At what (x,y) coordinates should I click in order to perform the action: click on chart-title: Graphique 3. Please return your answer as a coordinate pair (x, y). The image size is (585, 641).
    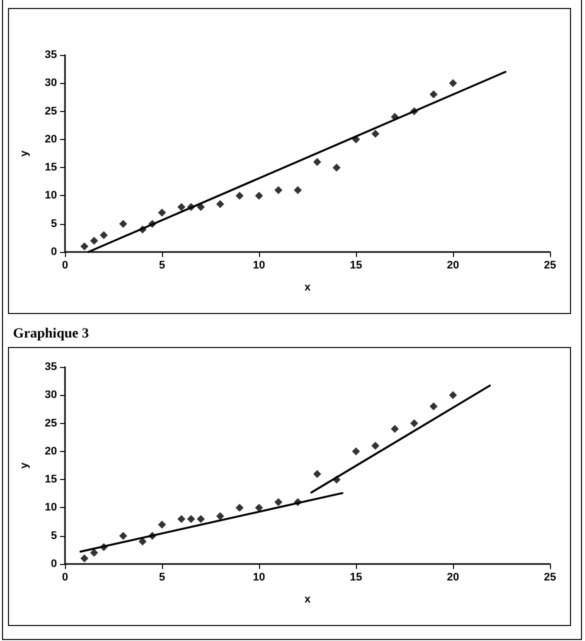
    Looking at the image, I should click on (51, 334).